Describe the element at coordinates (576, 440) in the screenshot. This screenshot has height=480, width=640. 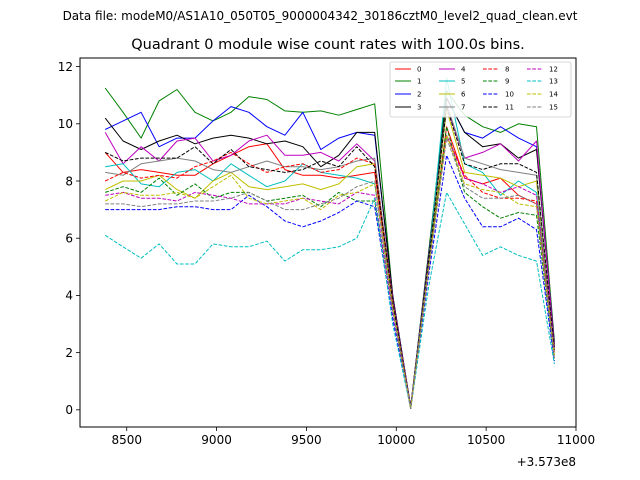
I see `x-tick-label: 11000` at that location.